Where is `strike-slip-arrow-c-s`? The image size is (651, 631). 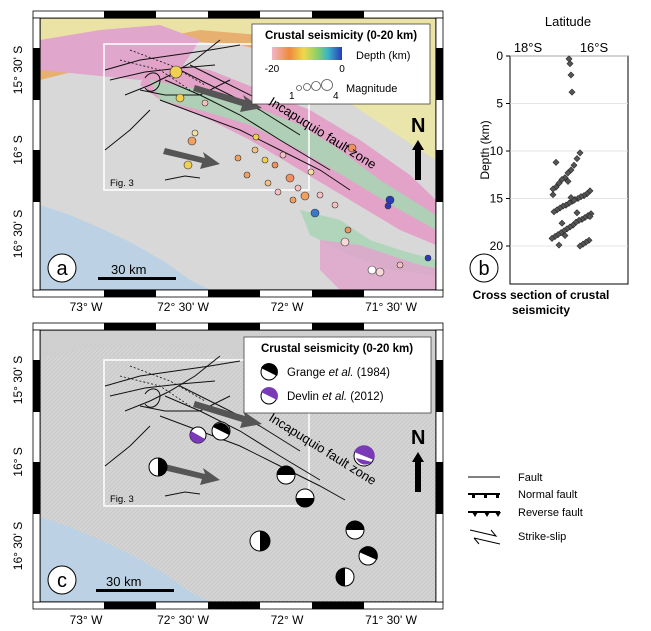
strike-slip-arrow-c-s is located at coordinates (191, 474).